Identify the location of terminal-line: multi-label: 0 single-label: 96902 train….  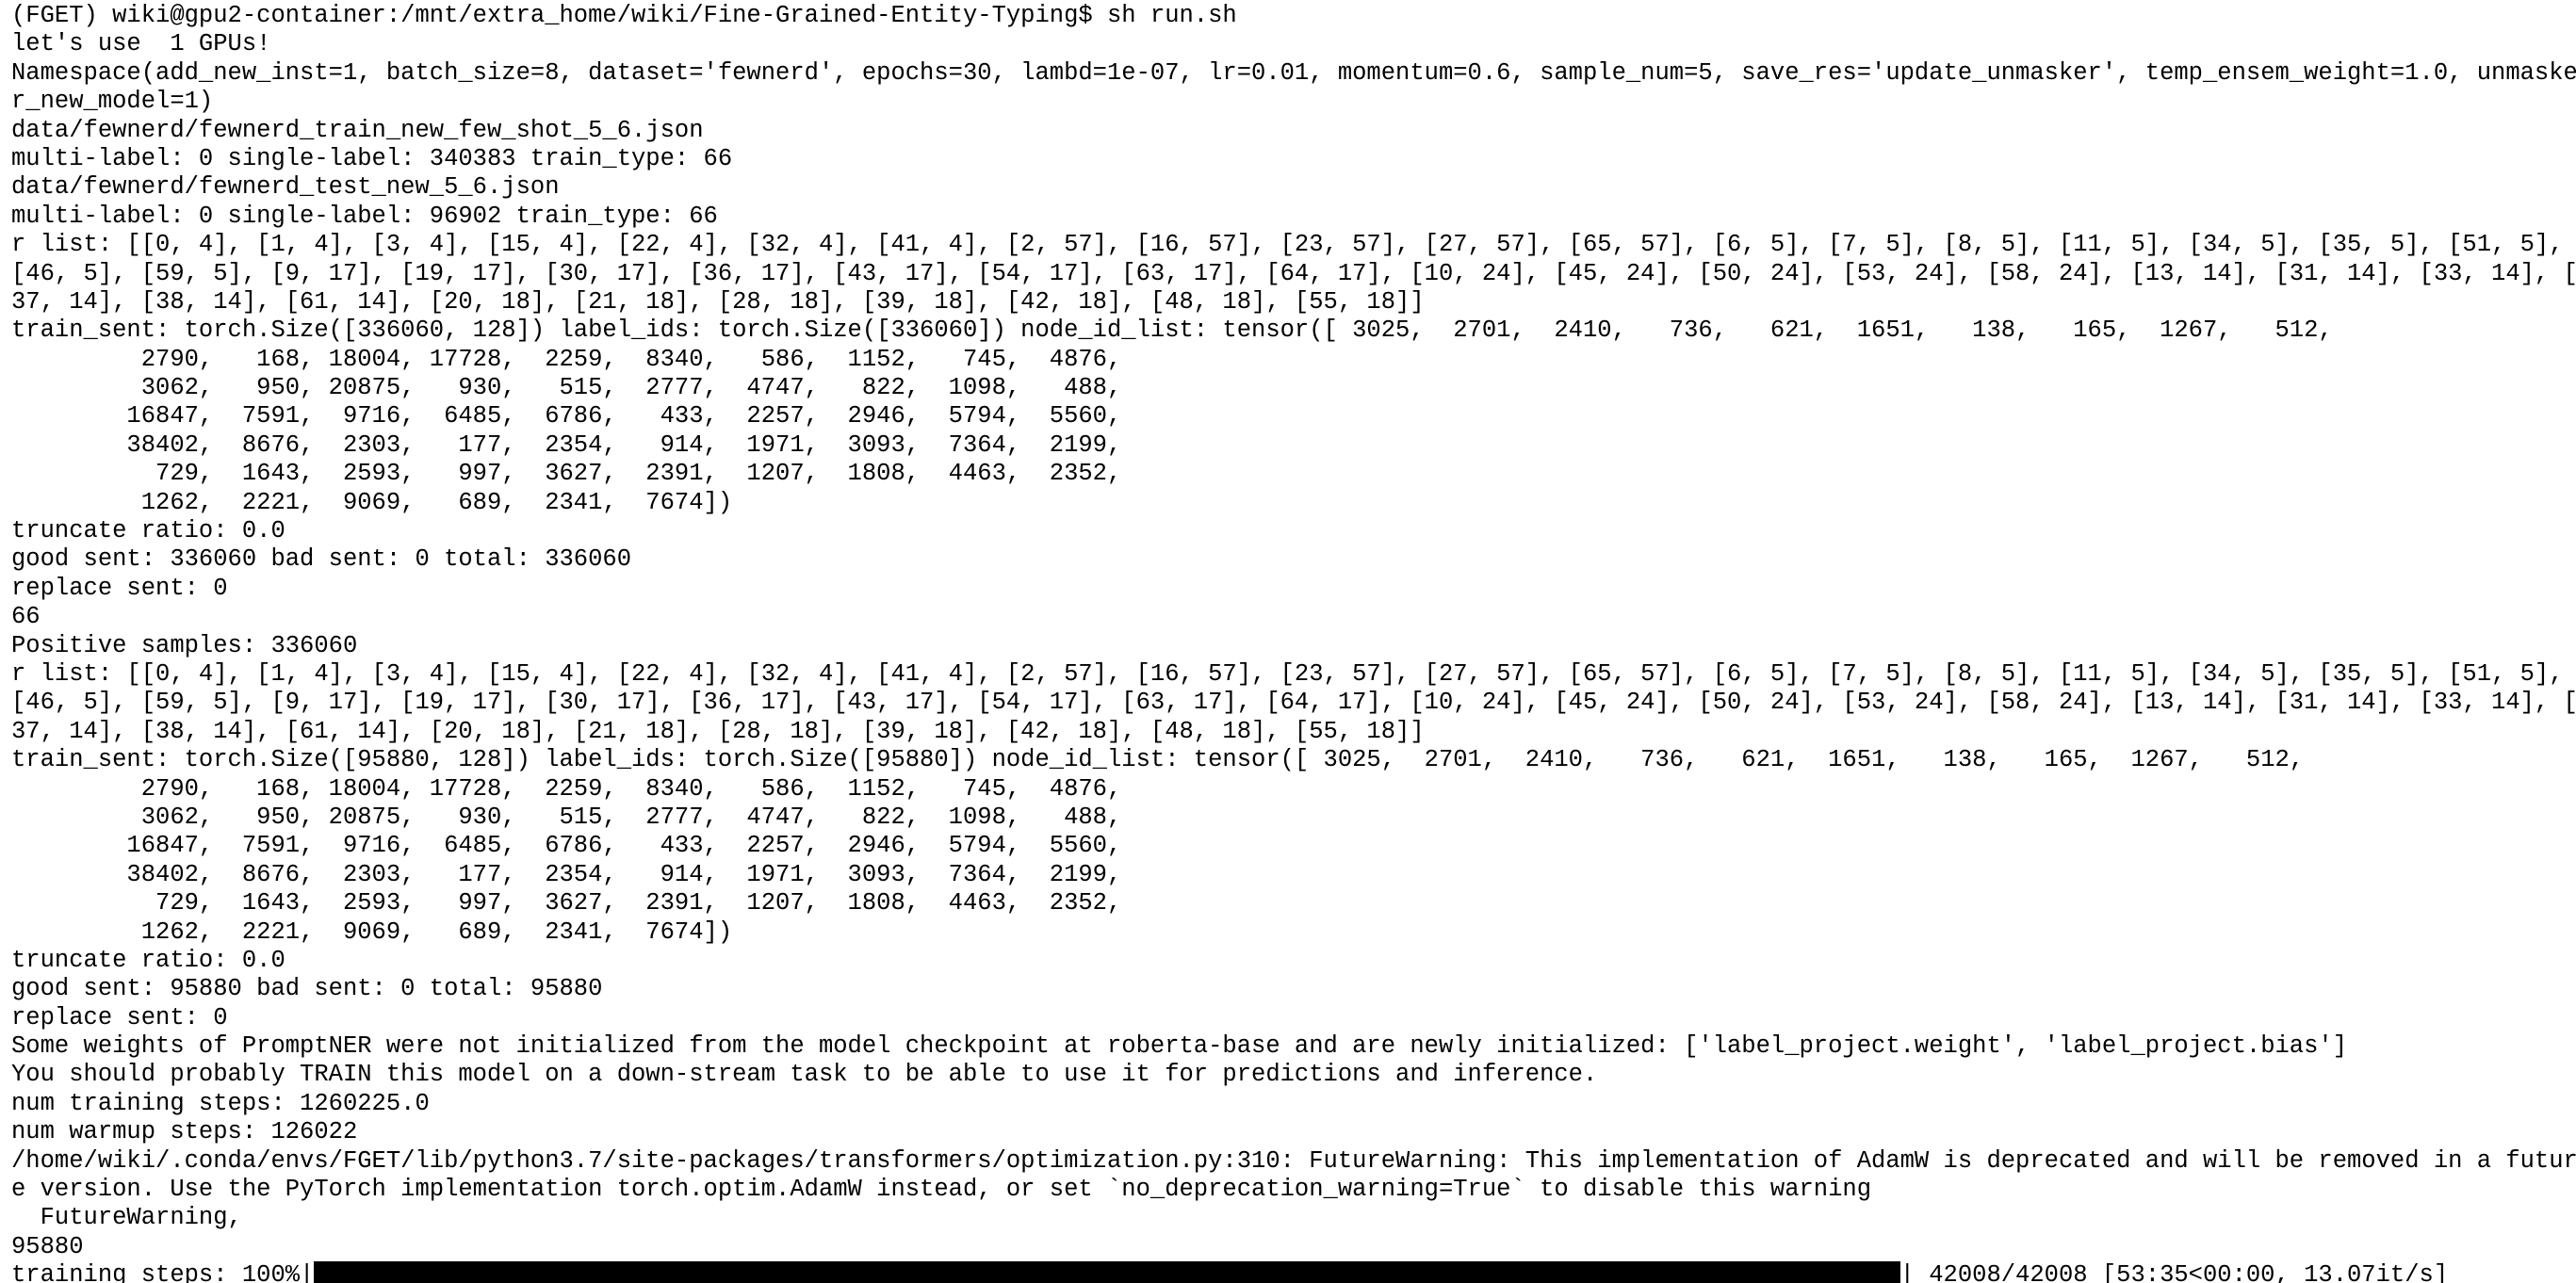
(364, 216).